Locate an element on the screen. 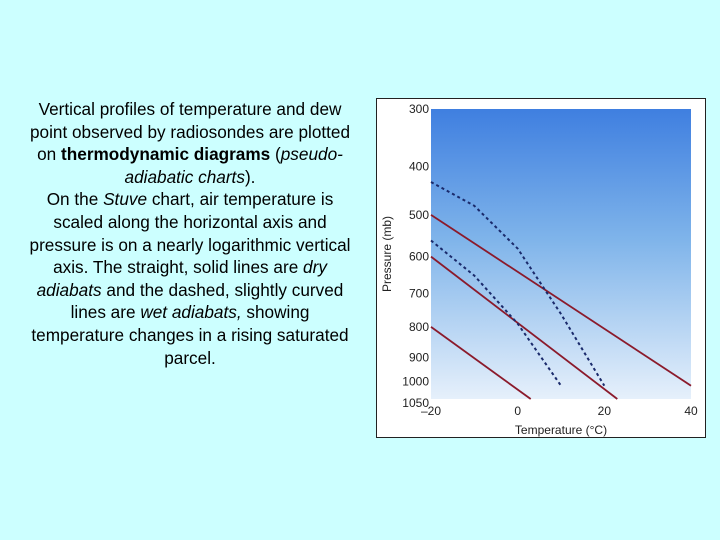  y-tick-label: 900 is located at coordinates (419, 357).